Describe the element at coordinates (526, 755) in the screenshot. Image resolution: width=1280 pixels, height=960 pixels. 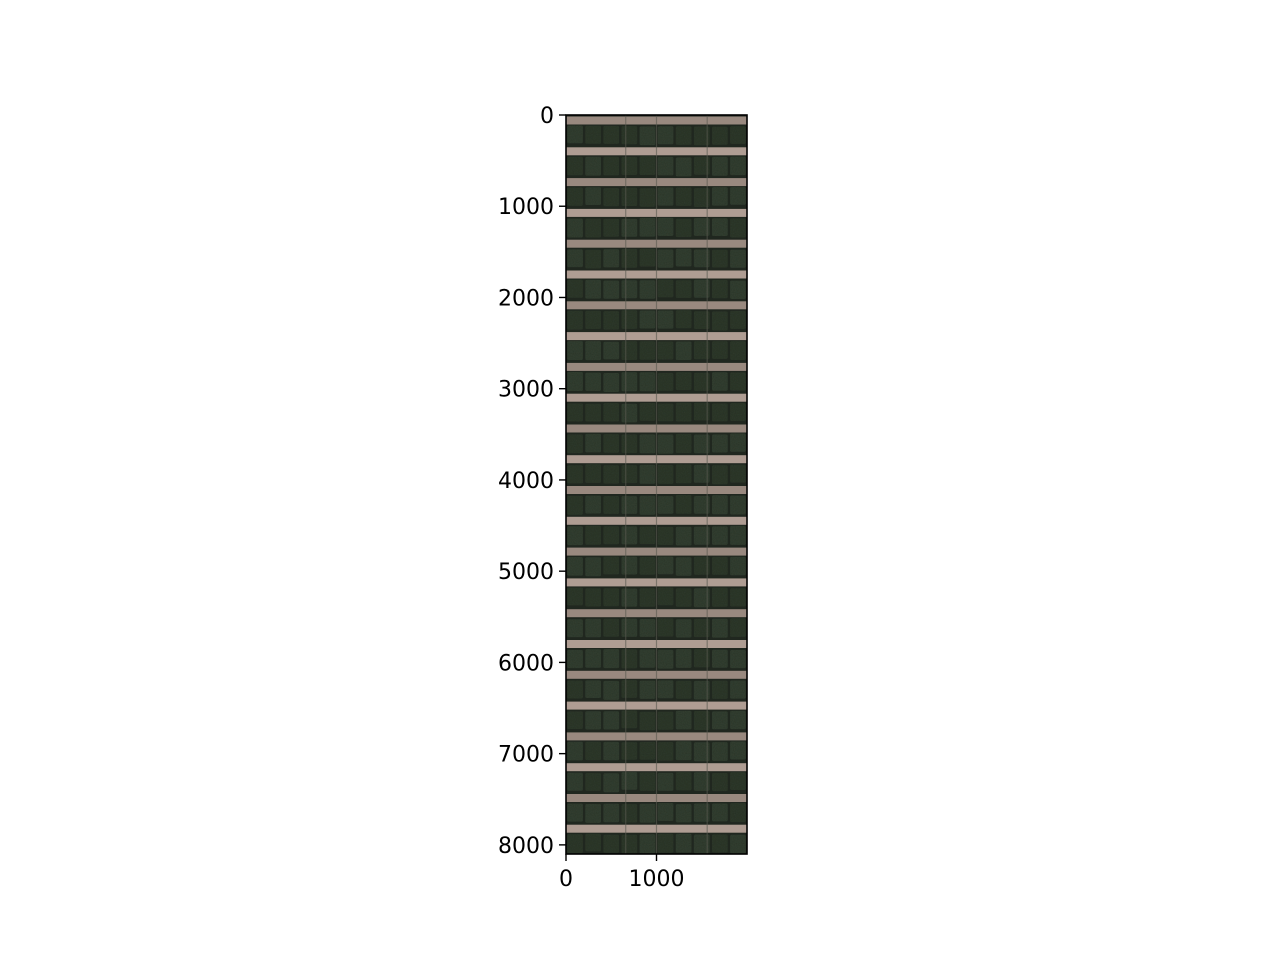
I see `y-tick-label: 7000` at that location.